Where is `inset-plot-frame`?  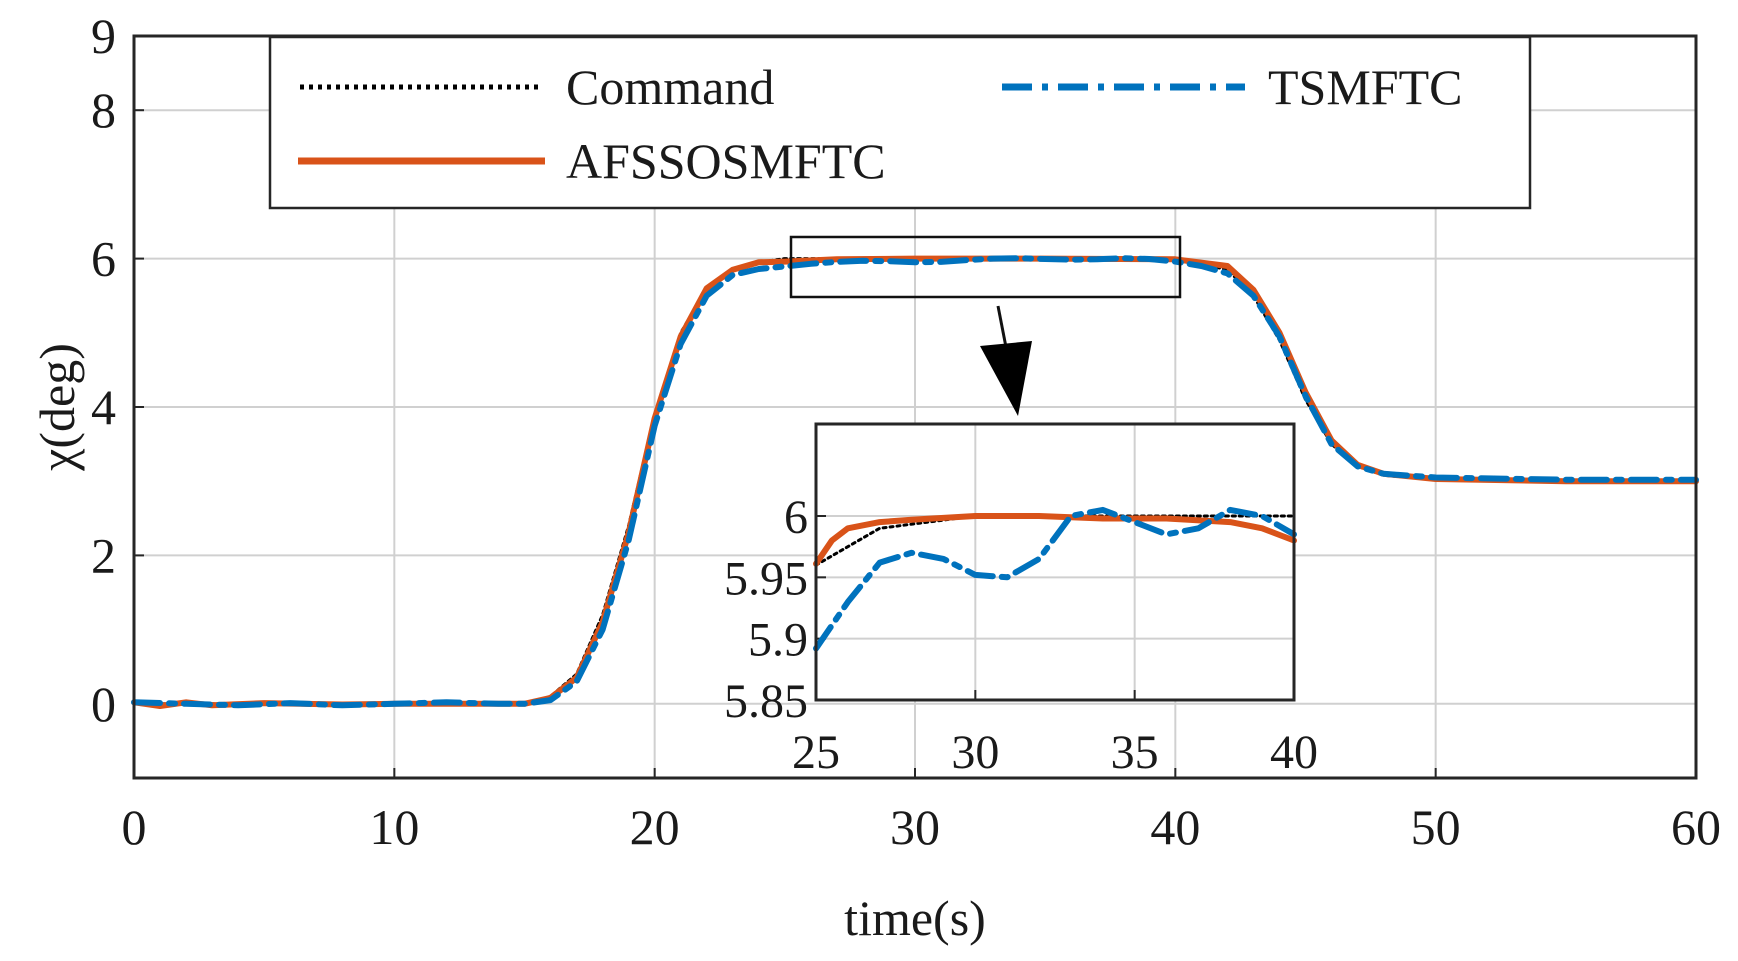
inset-plot-frame is located at coordinates (1055, 562).